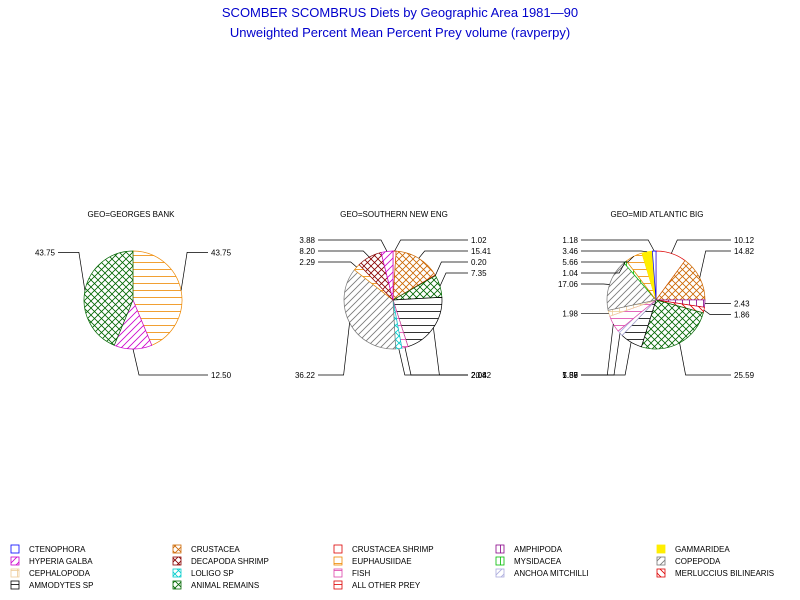 The image size is (800, 600). I want to click on slice-value-label: 20.82, so click(481, 375).